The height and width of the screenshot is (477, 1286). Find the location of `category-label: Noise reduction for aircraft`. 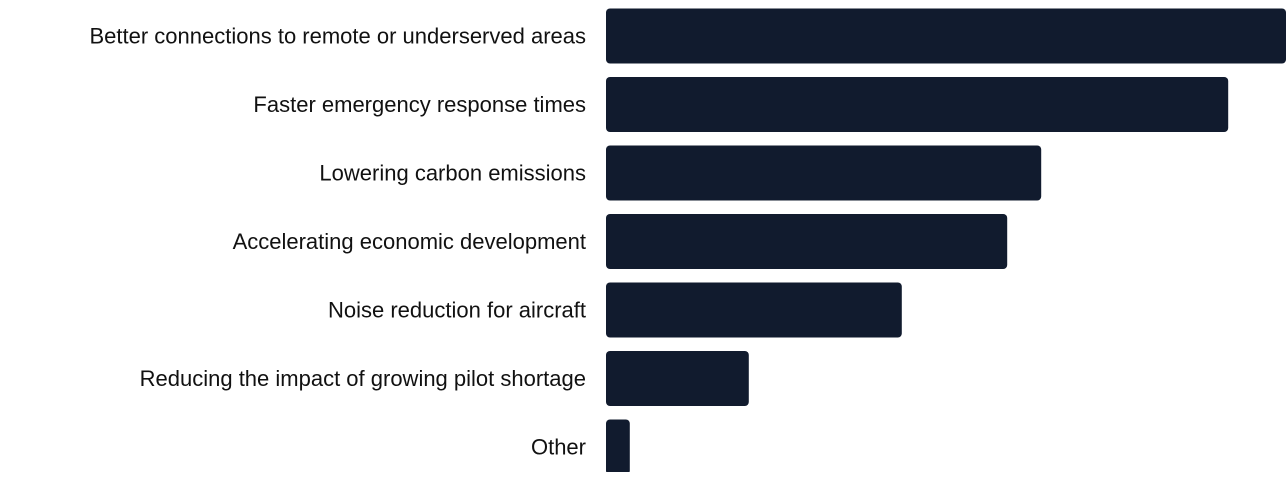

category-label: Noise reduction for aircraft is located at coordinates (457, 310).